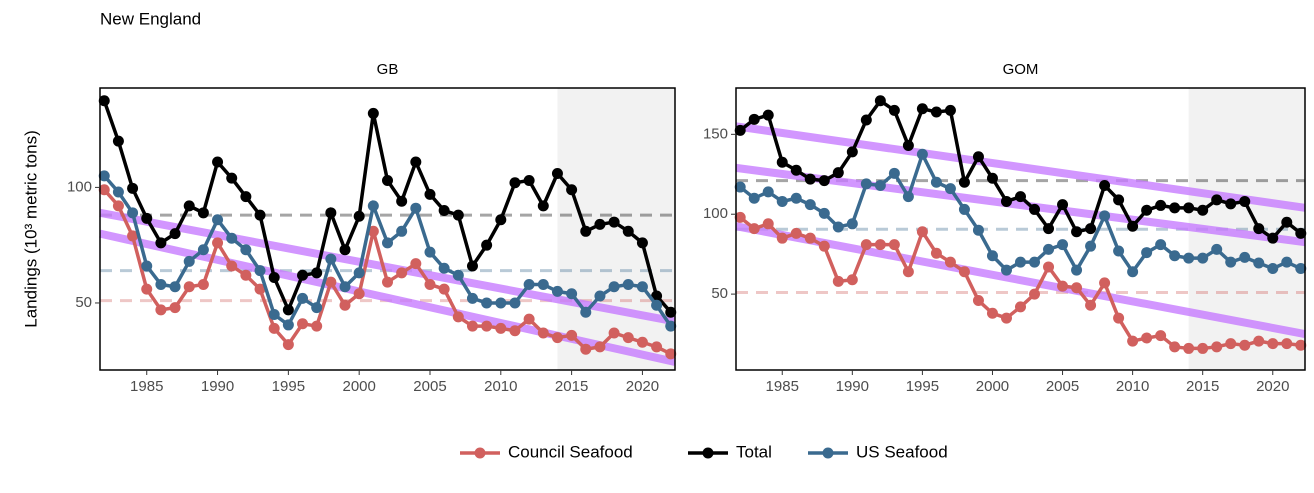 This screenshot has width=1314, height=493. Describe the element at coordinates (570, 451) in the screenshot. I see `legend-label: Council Seafood` at that location.